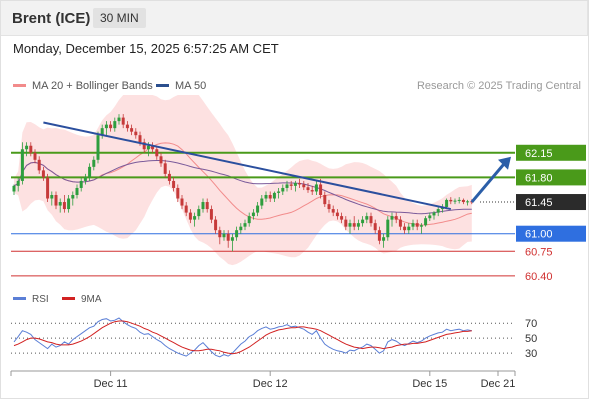  Describe the element at coordinates (91, 299) in the screenshot. I see `legend-9ma-label: 9MA` at that location.